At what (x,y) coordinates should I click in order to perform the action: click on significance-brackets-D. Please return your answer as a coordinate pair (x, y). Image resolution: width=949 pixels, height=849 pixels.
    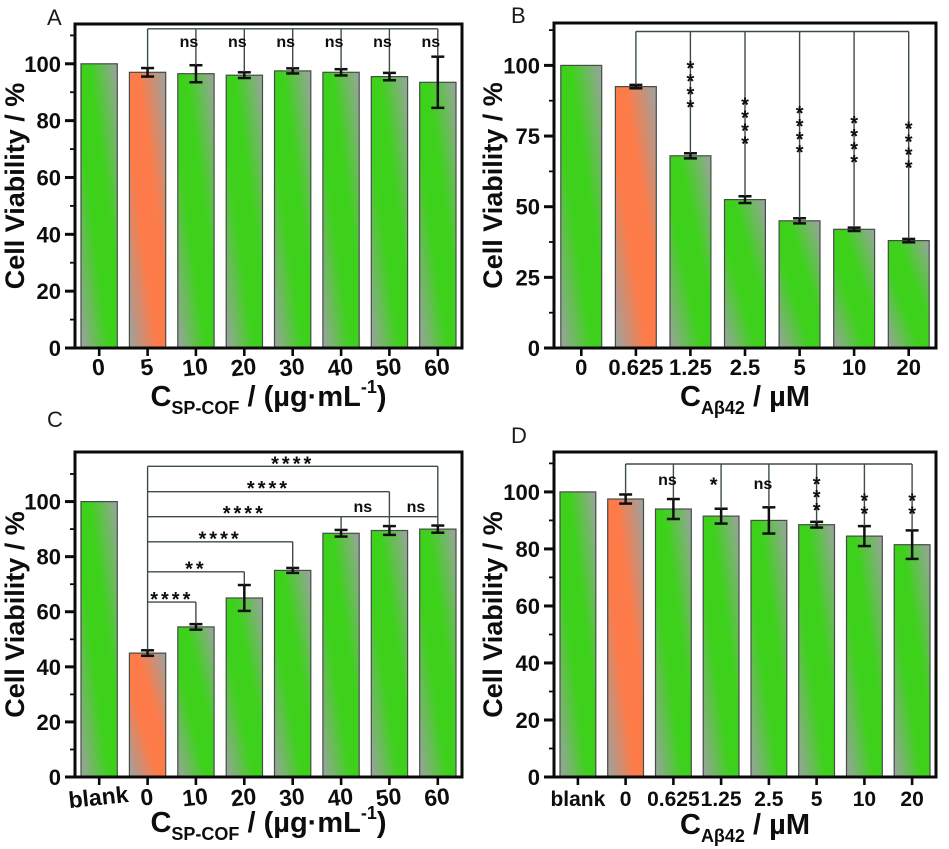
    Looking at the image, I should click on (768, 497).